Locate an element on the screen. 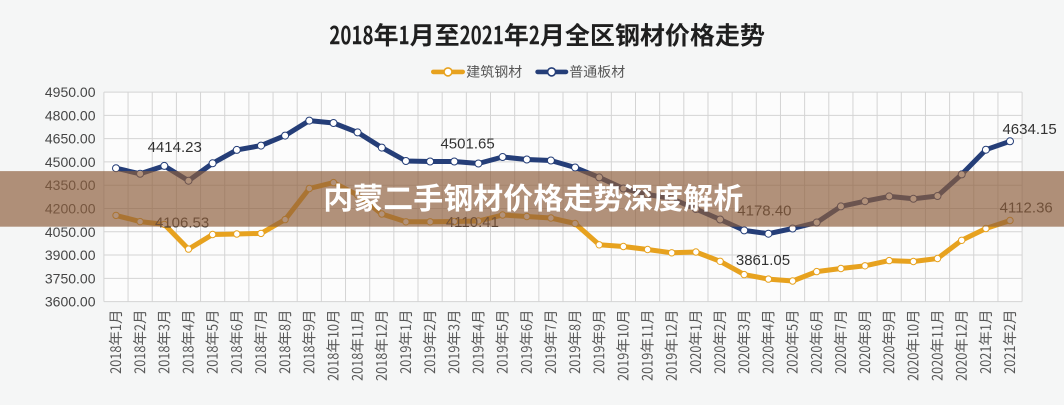 Image resolution: width=1064 pixels, height=405 pixels. svg-text: 4650.00 is located at coordinates (70, 139).